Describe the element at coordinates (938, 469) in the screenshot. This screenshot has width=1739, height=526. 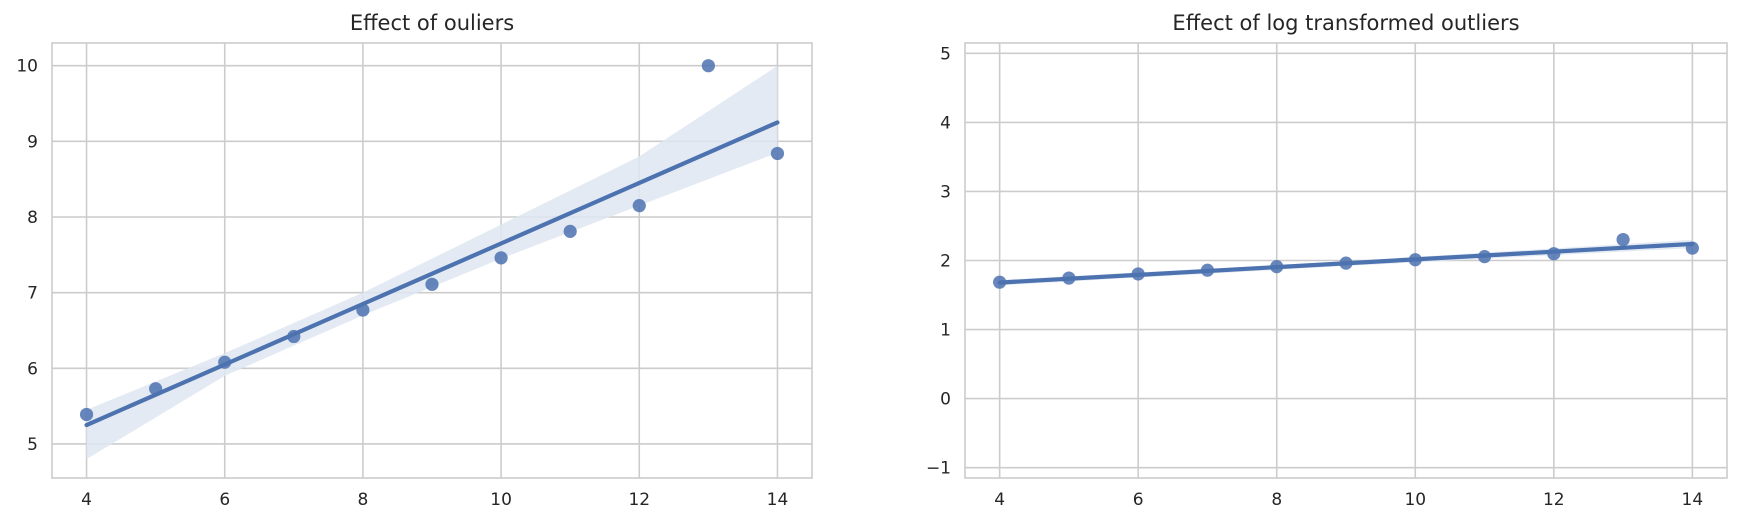
I see `y-tick-label: −1` at that location.